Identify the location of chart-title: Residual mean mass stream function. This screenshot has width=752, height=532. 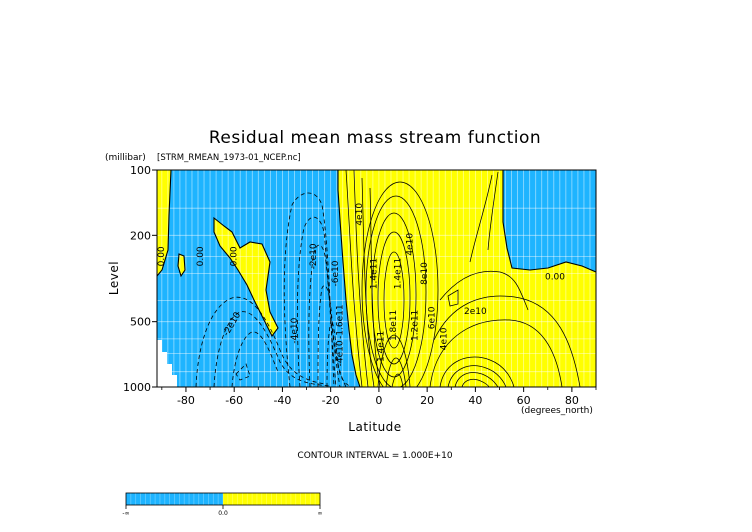
(375, 138).